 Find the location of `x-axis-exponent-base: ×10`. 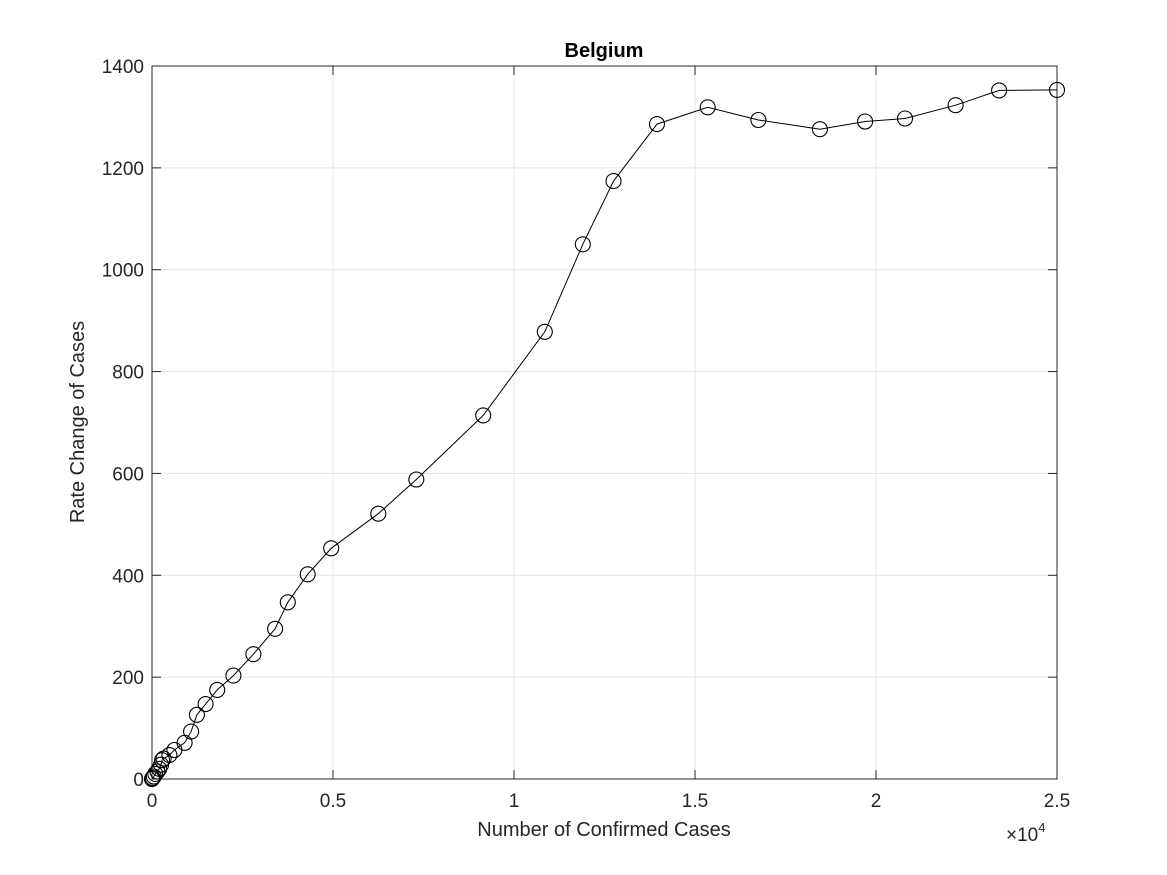

x-axis-exponent-base: ×10 is located at coordinates (1022, 835).